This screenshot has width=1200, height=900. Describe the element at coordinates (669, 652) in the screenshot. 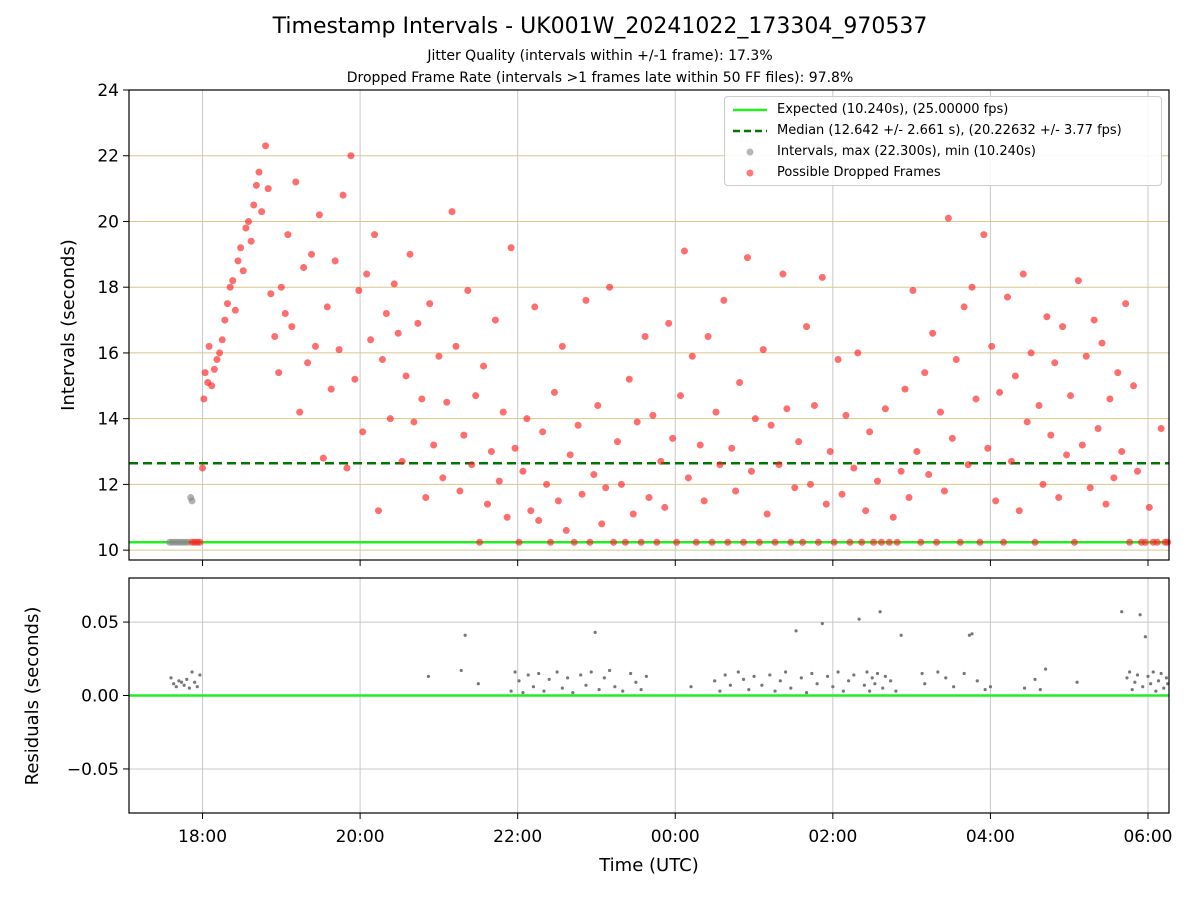

I see `residuals-points` at that location.